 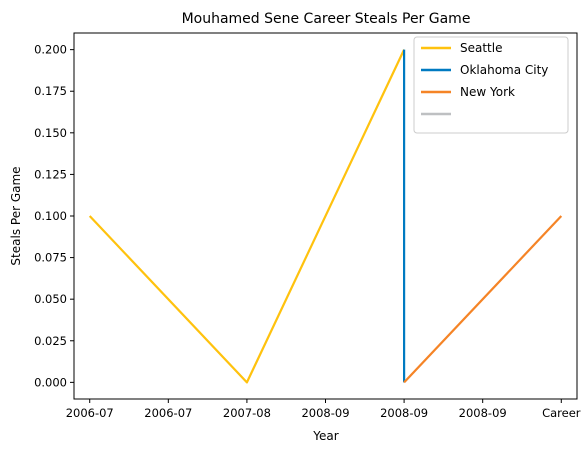 I want to click on legend: Seattle Oklahoma City New York, so click(x=491, y=85).